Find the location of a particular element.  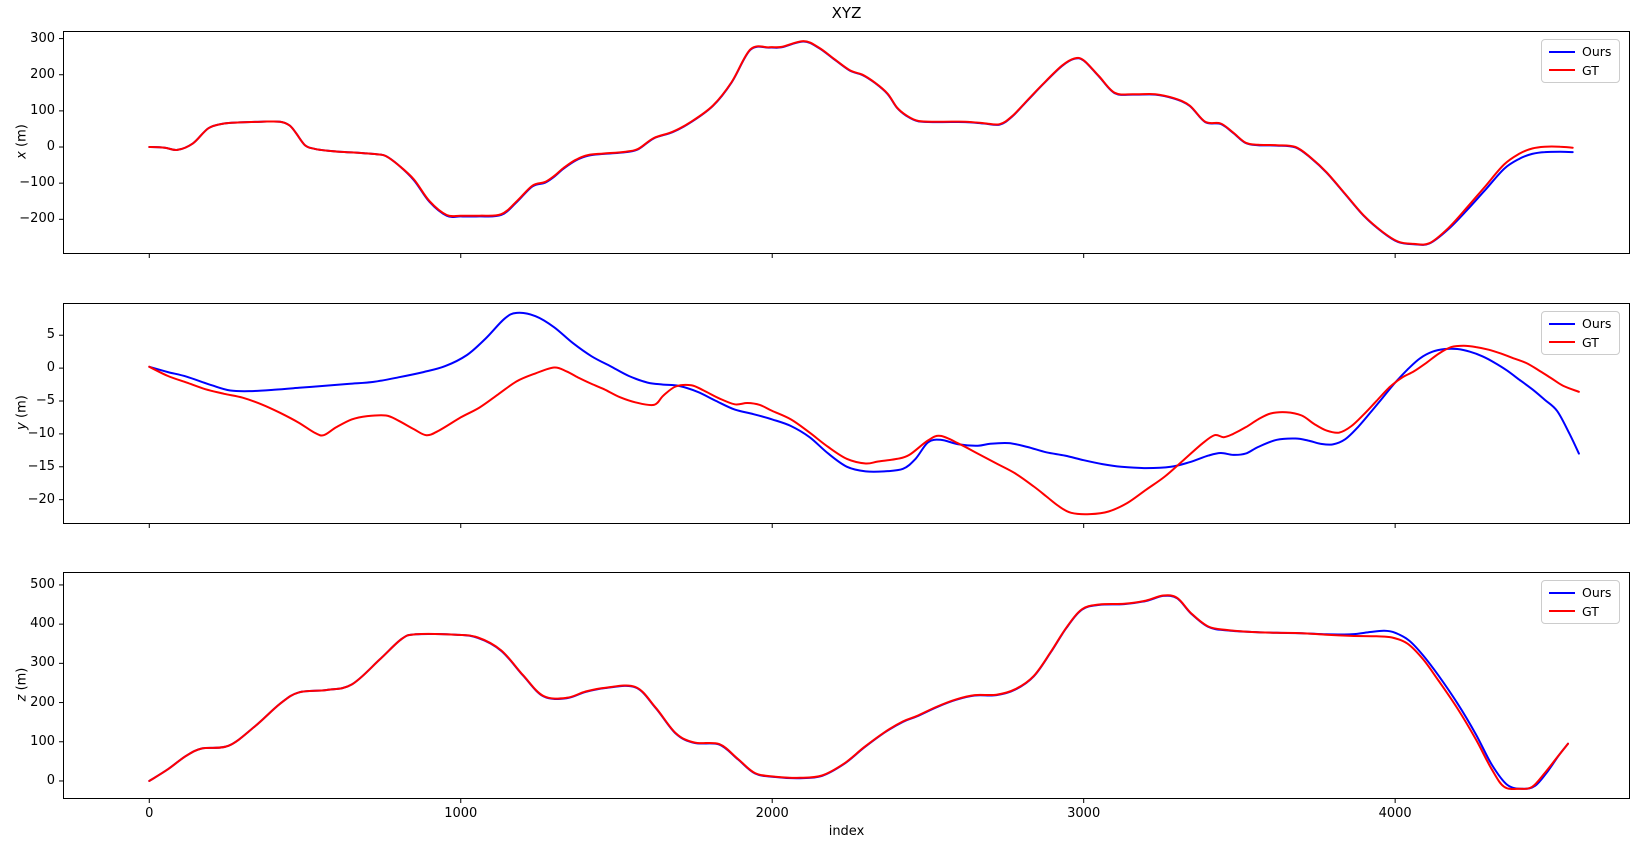

y-axis-label-z: z (m) is located at coordinates (22, 684).